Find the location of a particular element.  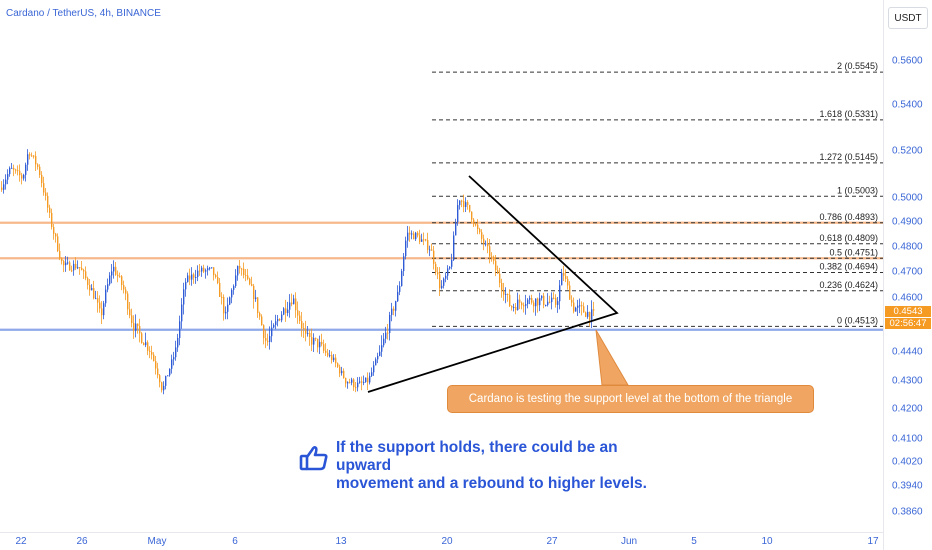

x-tick-label: 5 is located at coordinates (694, 541).